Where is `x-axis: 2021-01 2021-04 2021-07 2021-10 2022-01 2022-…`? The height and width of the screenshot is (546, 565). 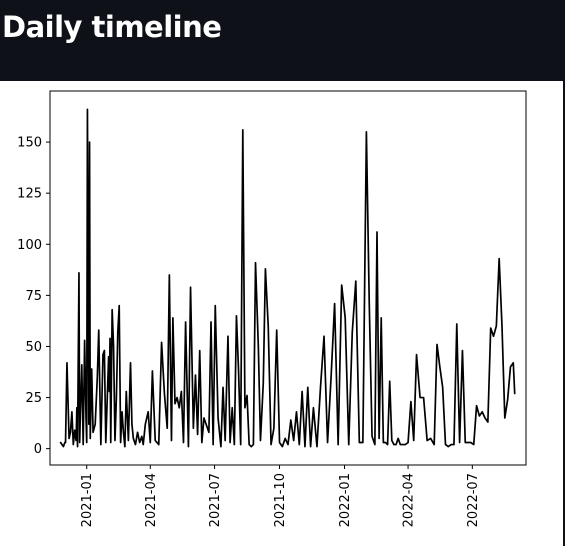
x-axis: 2021-01 2021-04 2021-07 2021-10 2022-01 2022-… is located at coordinates (280, 496).